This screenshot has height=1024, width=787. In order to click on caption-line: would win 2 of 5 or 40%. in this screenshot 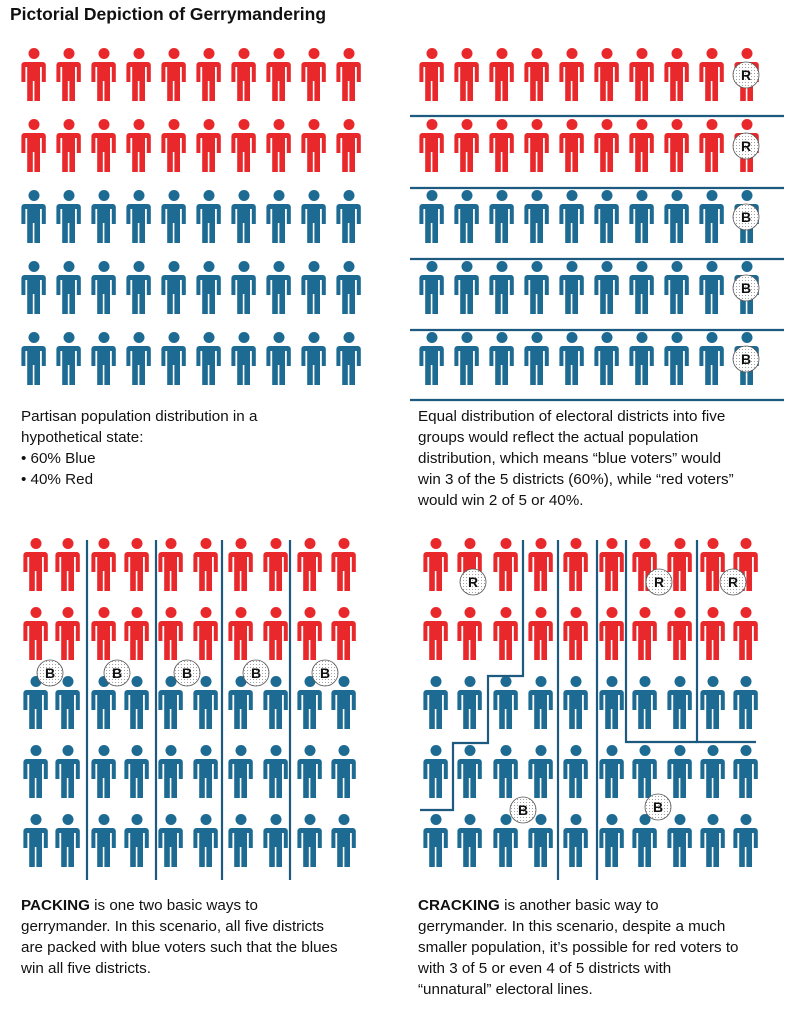, I will do `click(501, 500)`.